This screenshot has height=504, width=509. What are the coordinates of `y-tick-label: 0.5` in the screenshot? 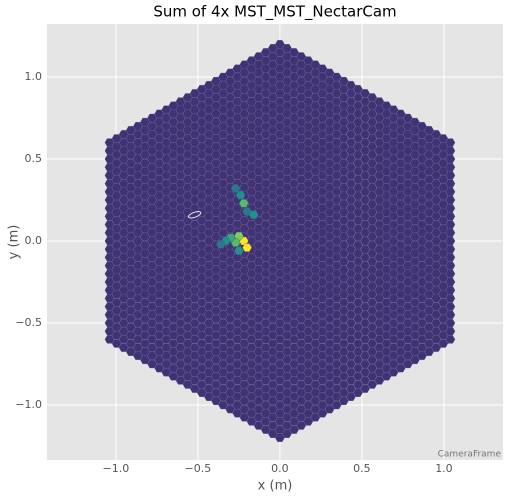 It's located at (34, 158).